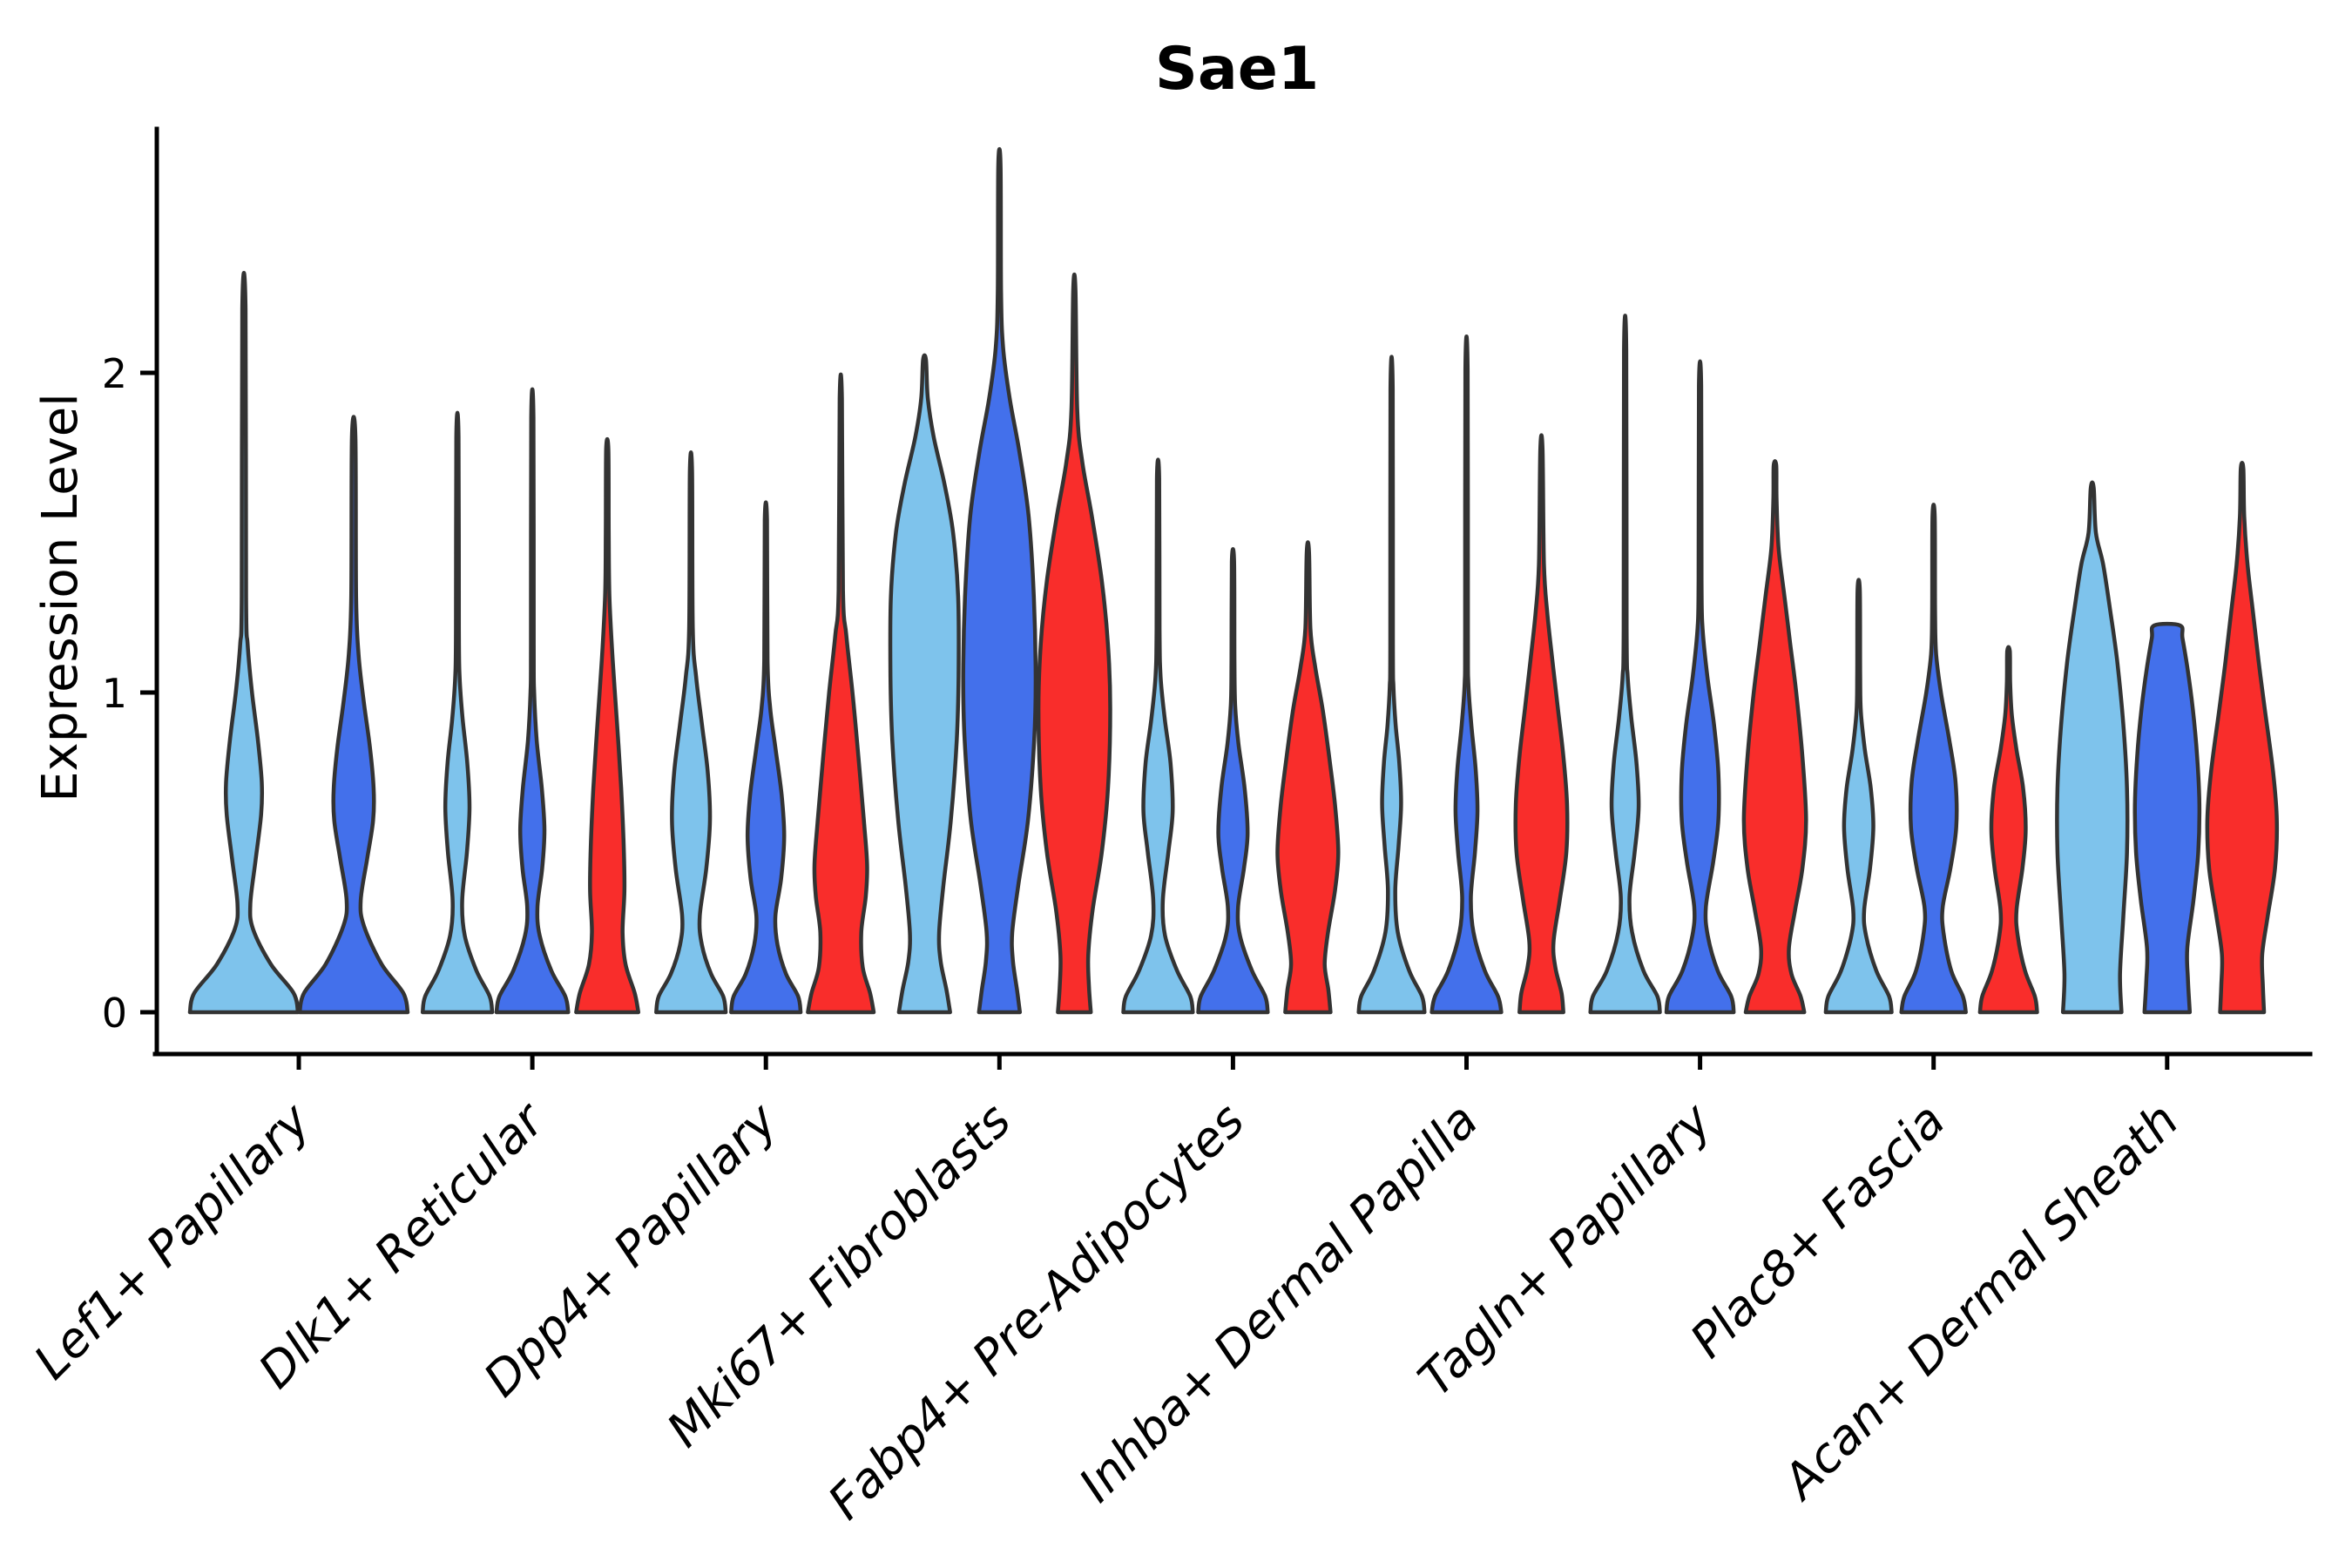  Describe the element at coordinates (1233, 1062) in the screenshot. I see `x-axis-ticks` at that location.